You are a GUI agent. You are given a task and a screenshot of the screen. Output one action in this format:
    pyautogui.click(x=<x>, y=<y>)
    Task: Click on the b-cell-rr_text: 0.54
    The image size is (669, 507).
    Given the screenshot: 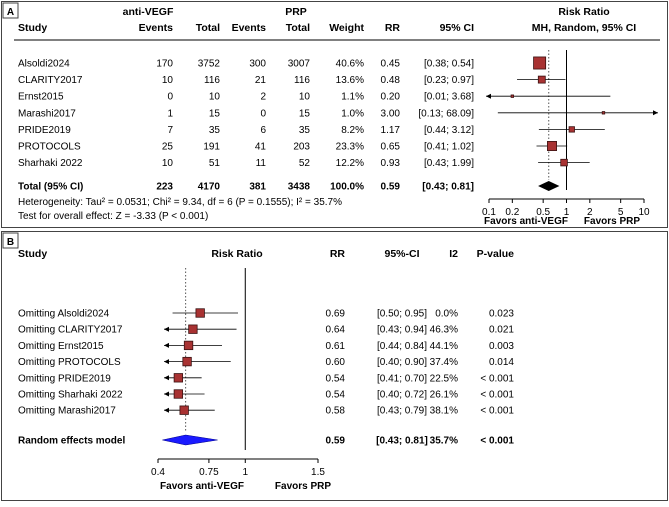 What is the action you would take?
    pyautogui.click(x=336, y=395)
    